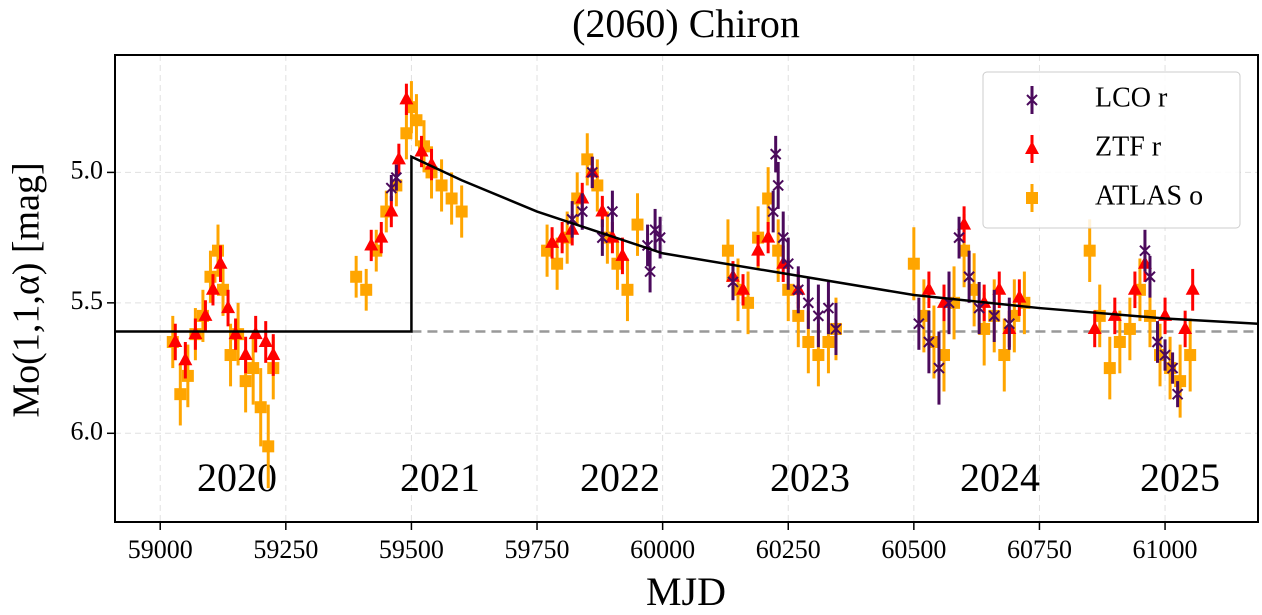  What do you see at coordinates (662, 549) in the screenshot?
I see `x-tick-label: 60000` at bounding box center [662, 549].